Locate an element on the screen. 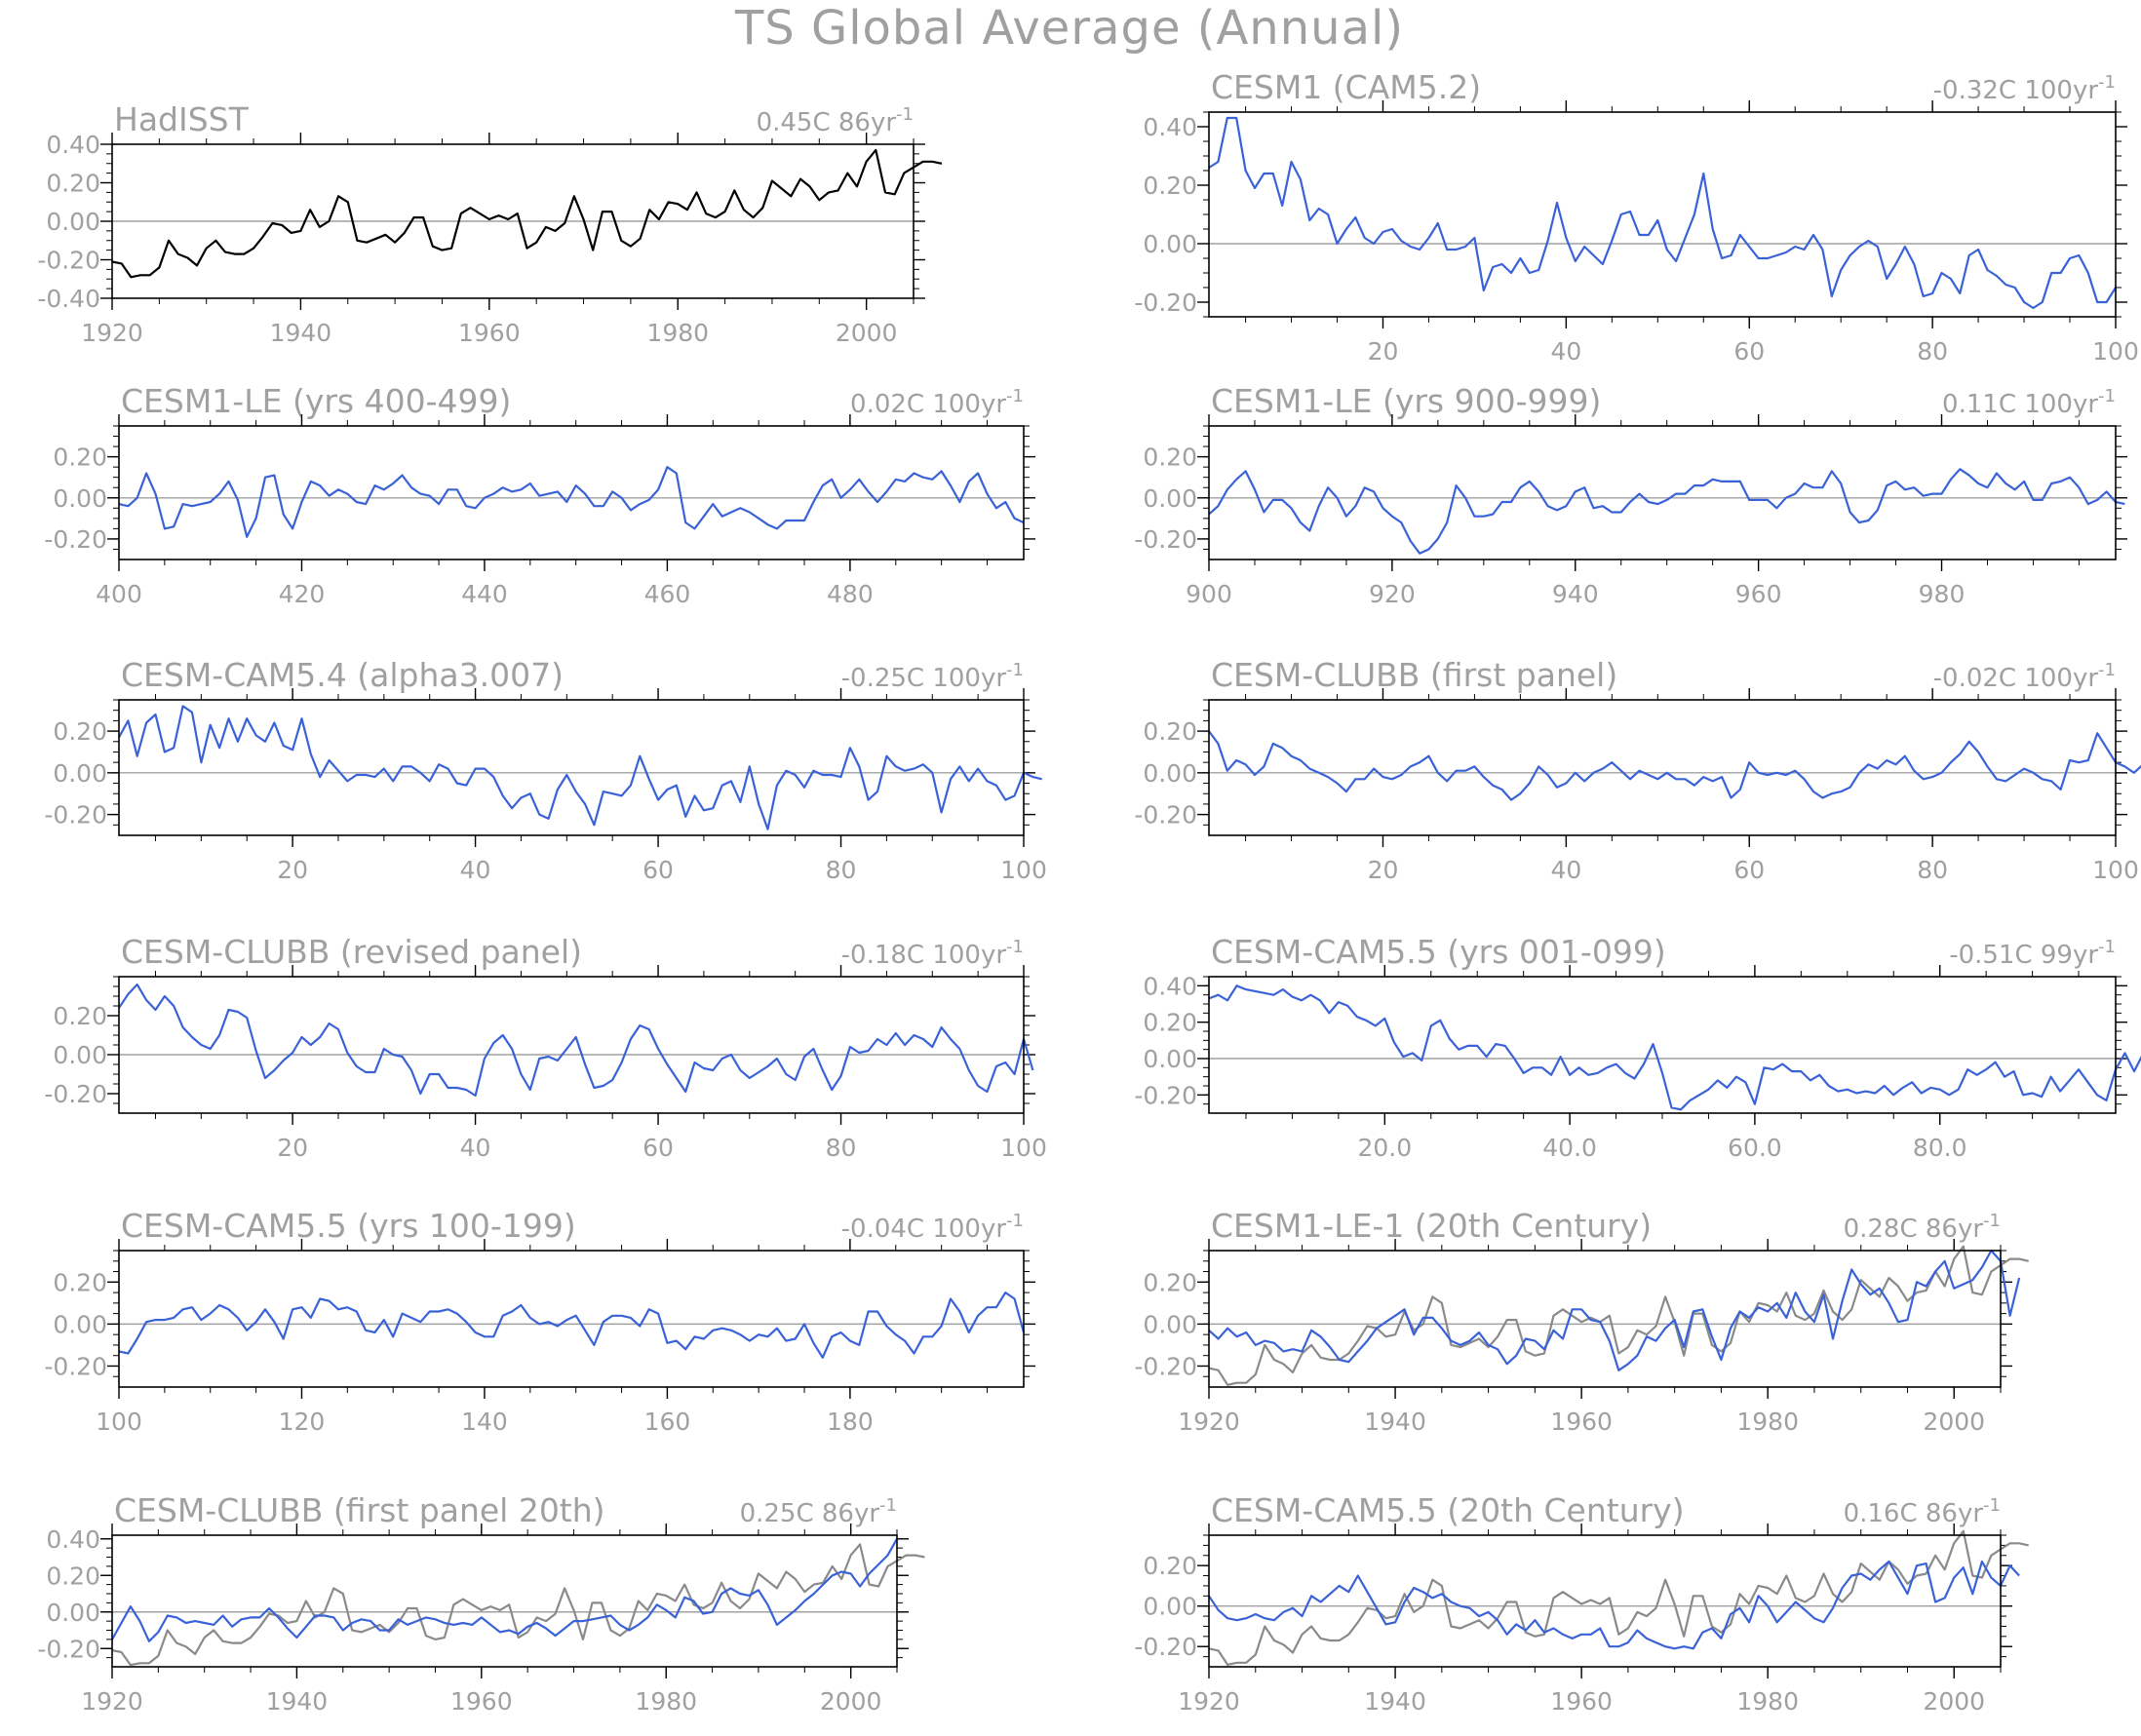 This screenshot has width=2141, height=1736. x-tick-label: 160 is located at coordinates (667, 1422).